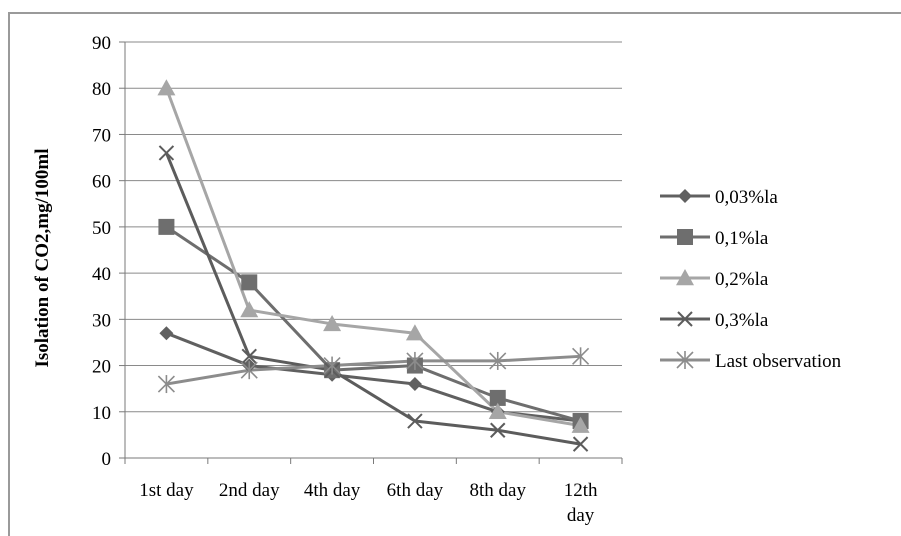 This screenshot has height=536, width=901. I want to click on y-tick-label: 0, so click(107, 459).